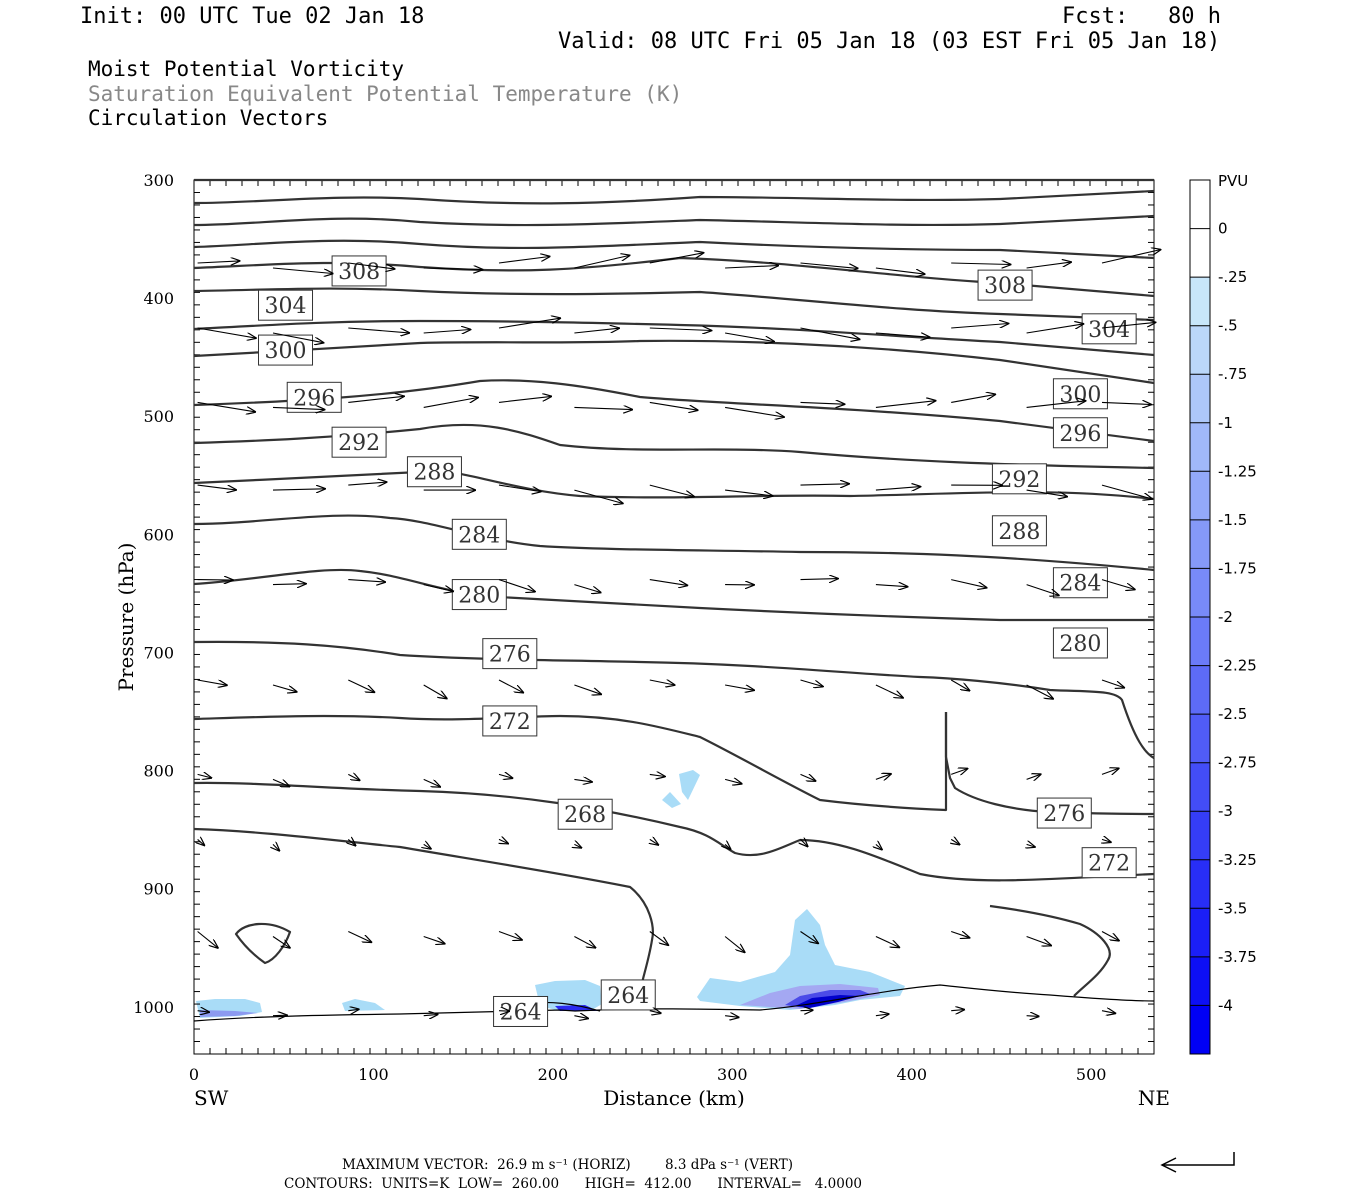  What do you see at coordinates (252, 16) in the screenshot?
I see `init-time: Init: 00 UTC Tue 02 Jan 18` at bounding box center [252, 16].